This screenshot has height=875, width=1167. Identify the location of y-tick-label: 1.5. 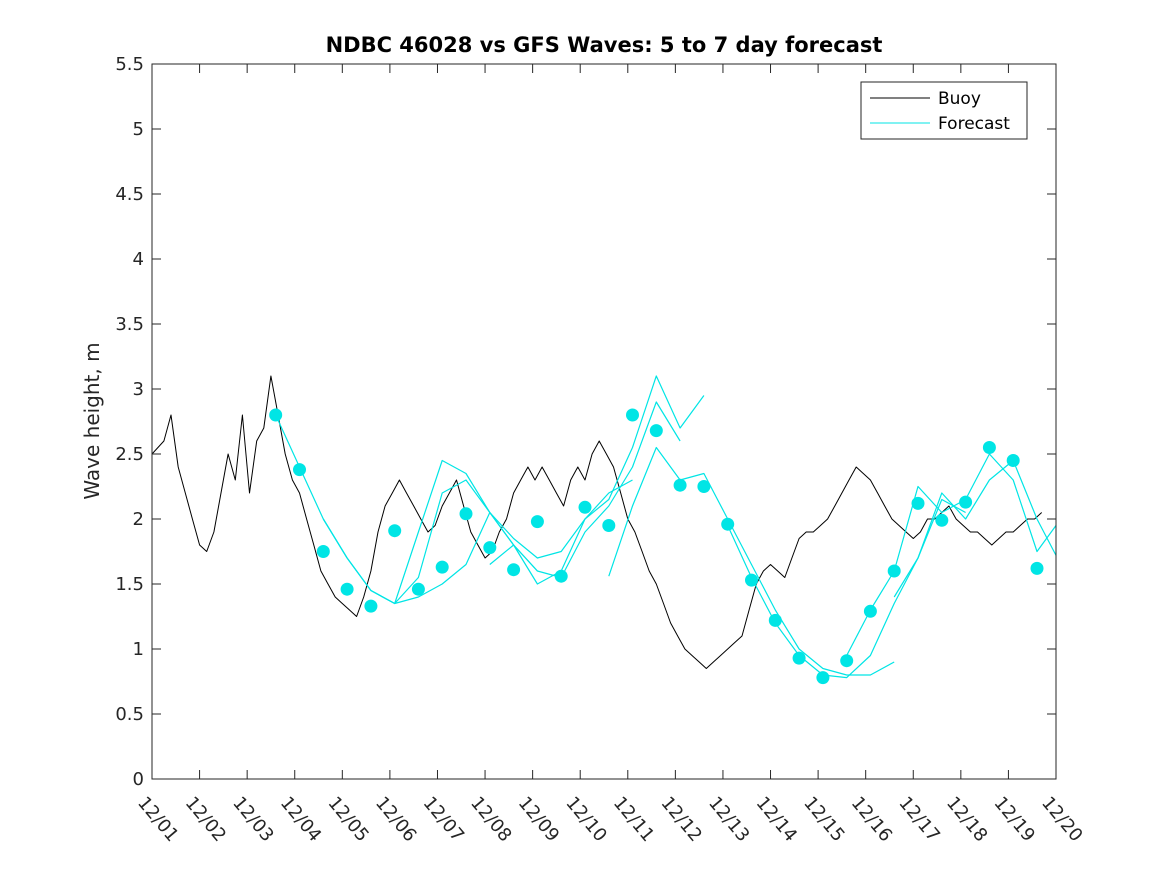
(129, 584).